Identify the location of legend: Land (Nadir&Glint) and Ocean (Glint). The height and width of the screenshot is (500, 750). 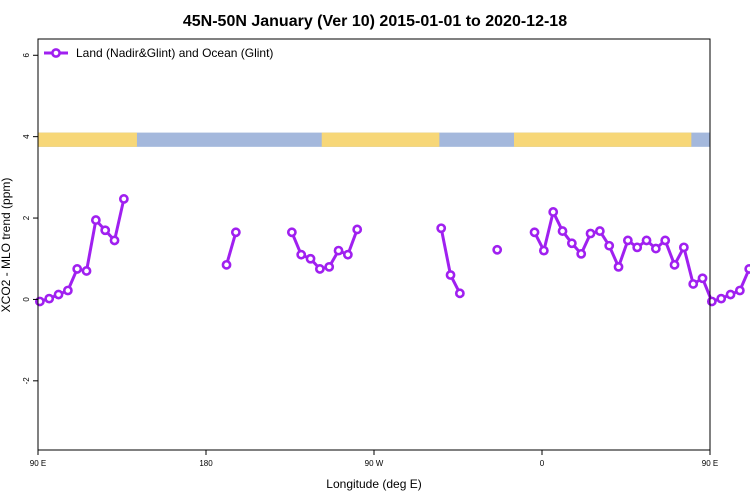
(158, 53).